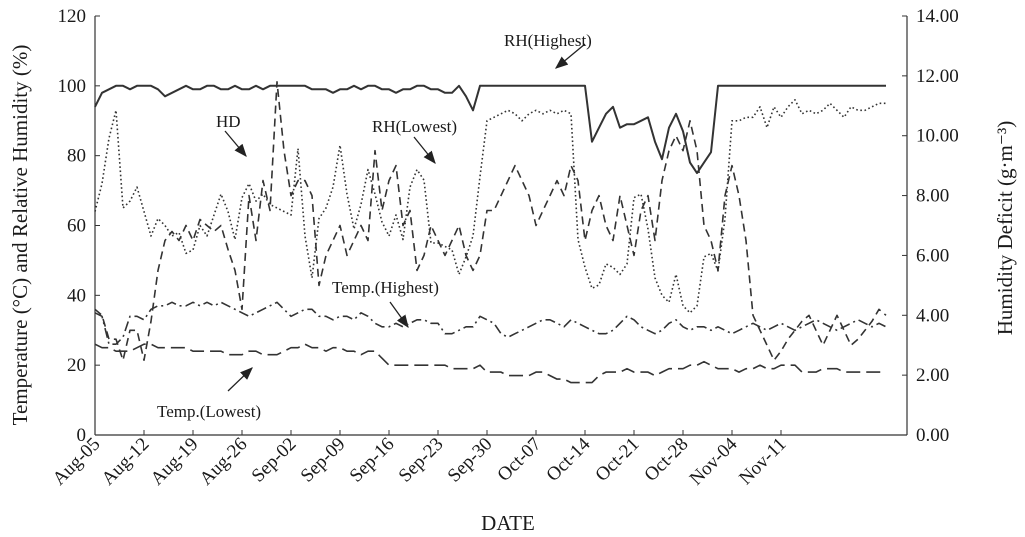 This screenshot has width=1025, height=537. I want to click on x-tick-label: Oct-07, so click(519, 460).